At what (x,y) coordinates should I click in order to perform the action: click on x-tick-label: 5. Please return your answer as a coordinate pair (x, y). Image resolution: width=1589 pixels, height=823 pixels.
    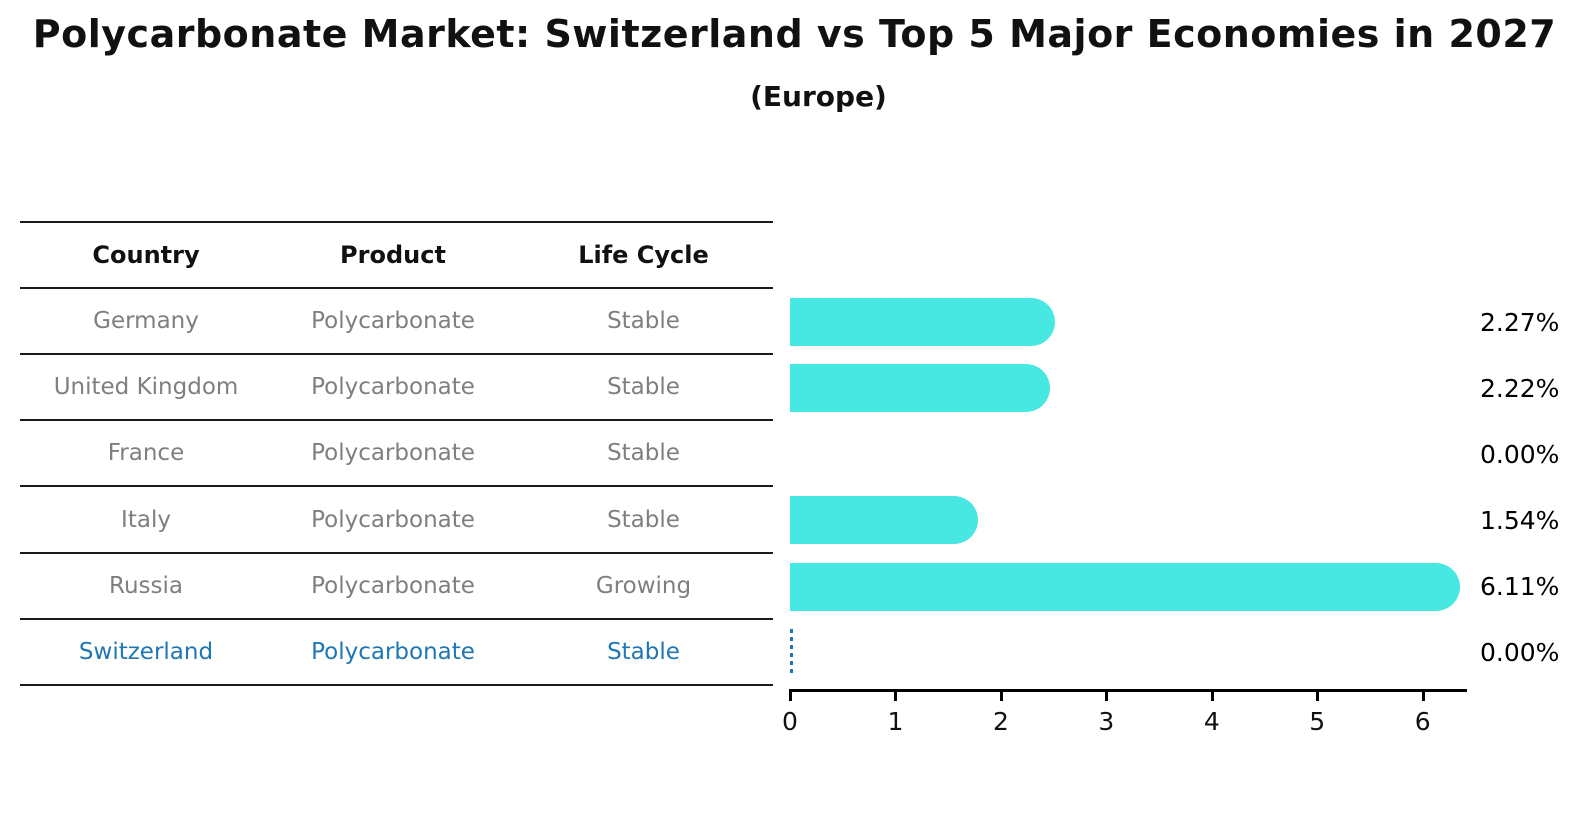
    Looking at the image, I should click on (1317, 721).